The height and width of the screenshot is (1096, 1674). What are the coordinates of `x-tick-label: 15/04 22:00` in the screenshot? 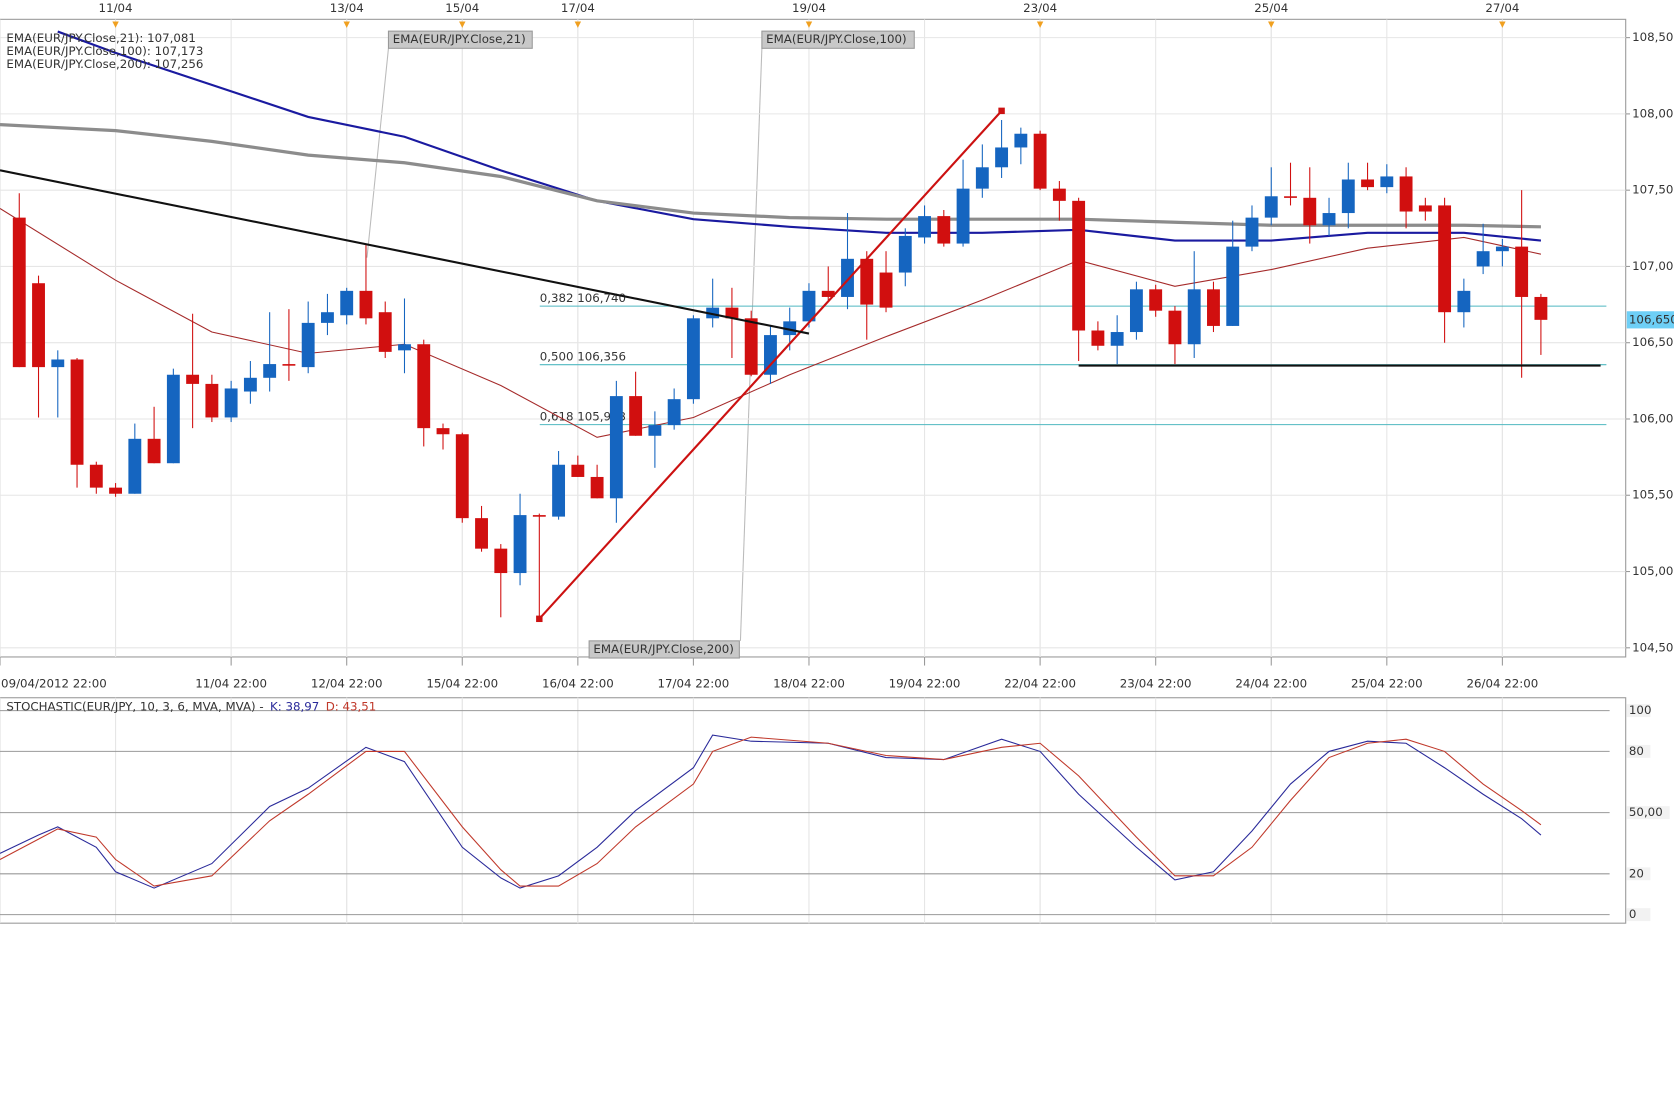 It's located at (462, 683).